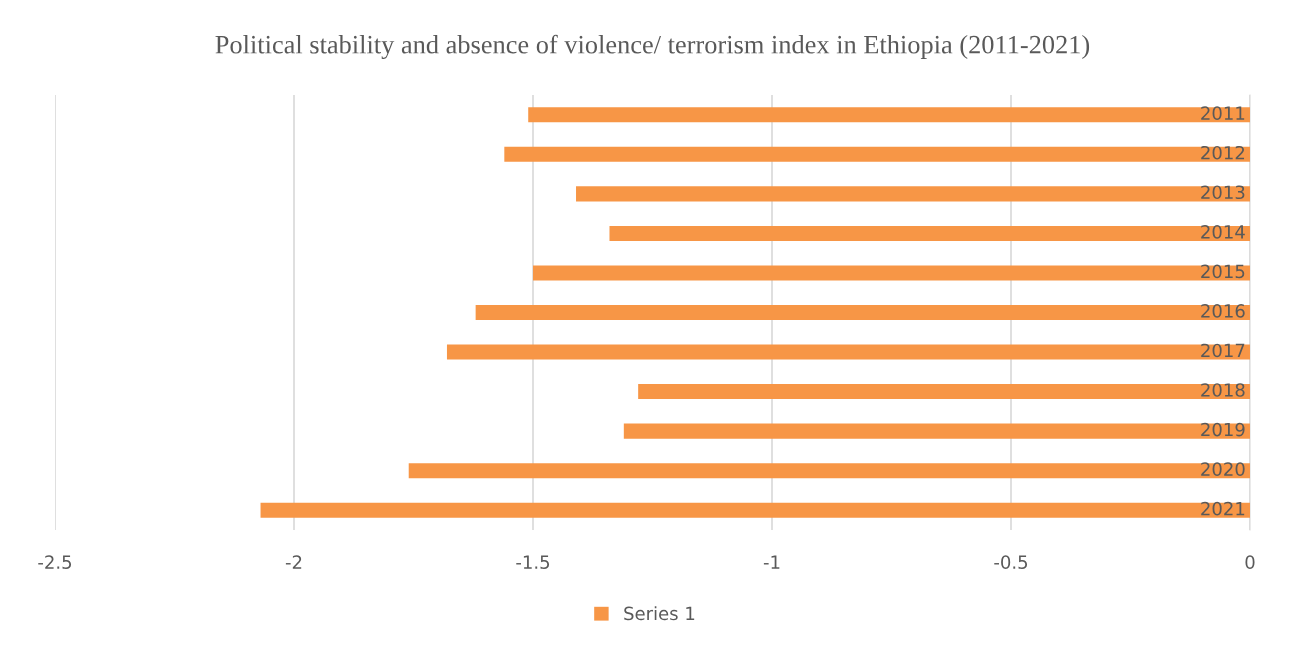 The image size is (1290, 646). What do you see at coordinates (1223, 113) in the screenshot?
I see `y-tick-label: 2011` at bounding box center [1223, 113].